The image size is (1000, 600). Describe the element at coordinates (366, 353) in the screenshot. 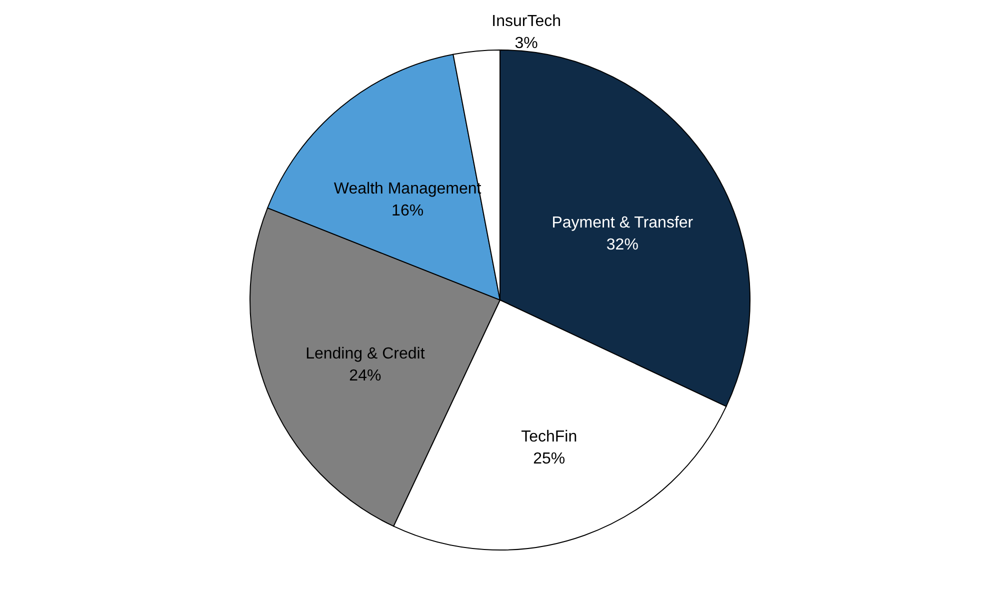

I see `slice-label: Lending & Credit` at that location.